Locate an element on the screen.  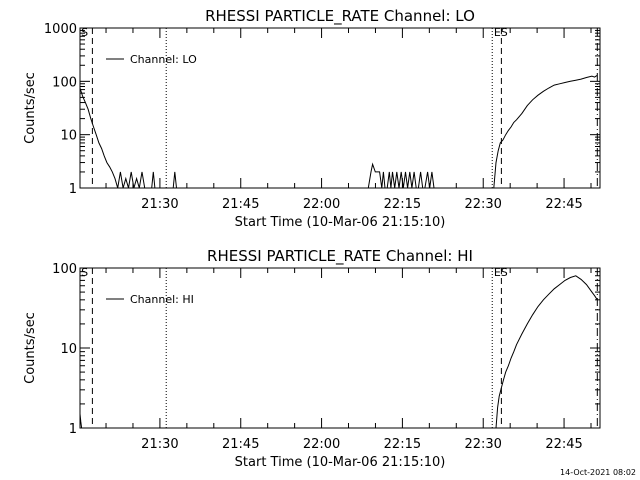
legend-label: Channel: LO is located at coordinates (163, 59).